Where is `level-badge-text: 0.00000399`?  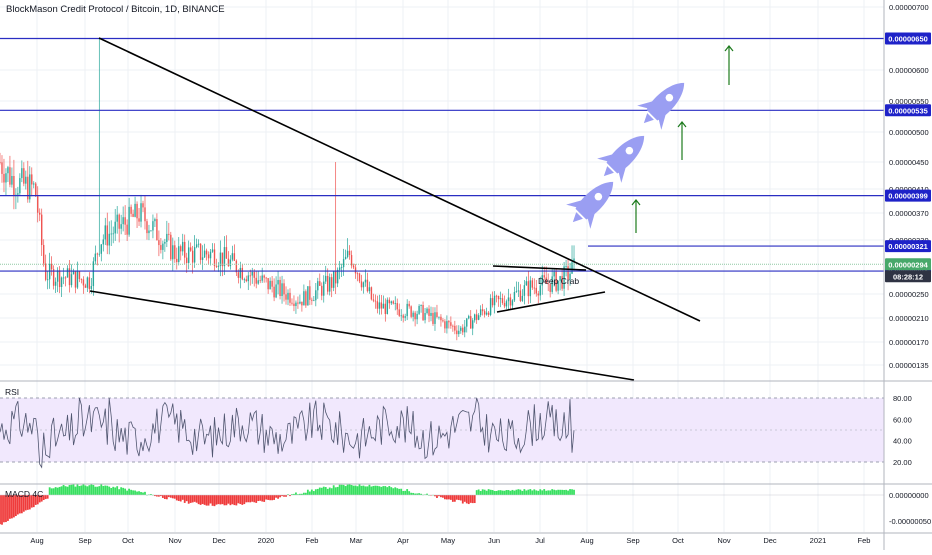 level-badge-text: 0.00000399 is located at coordinates (908, 196).